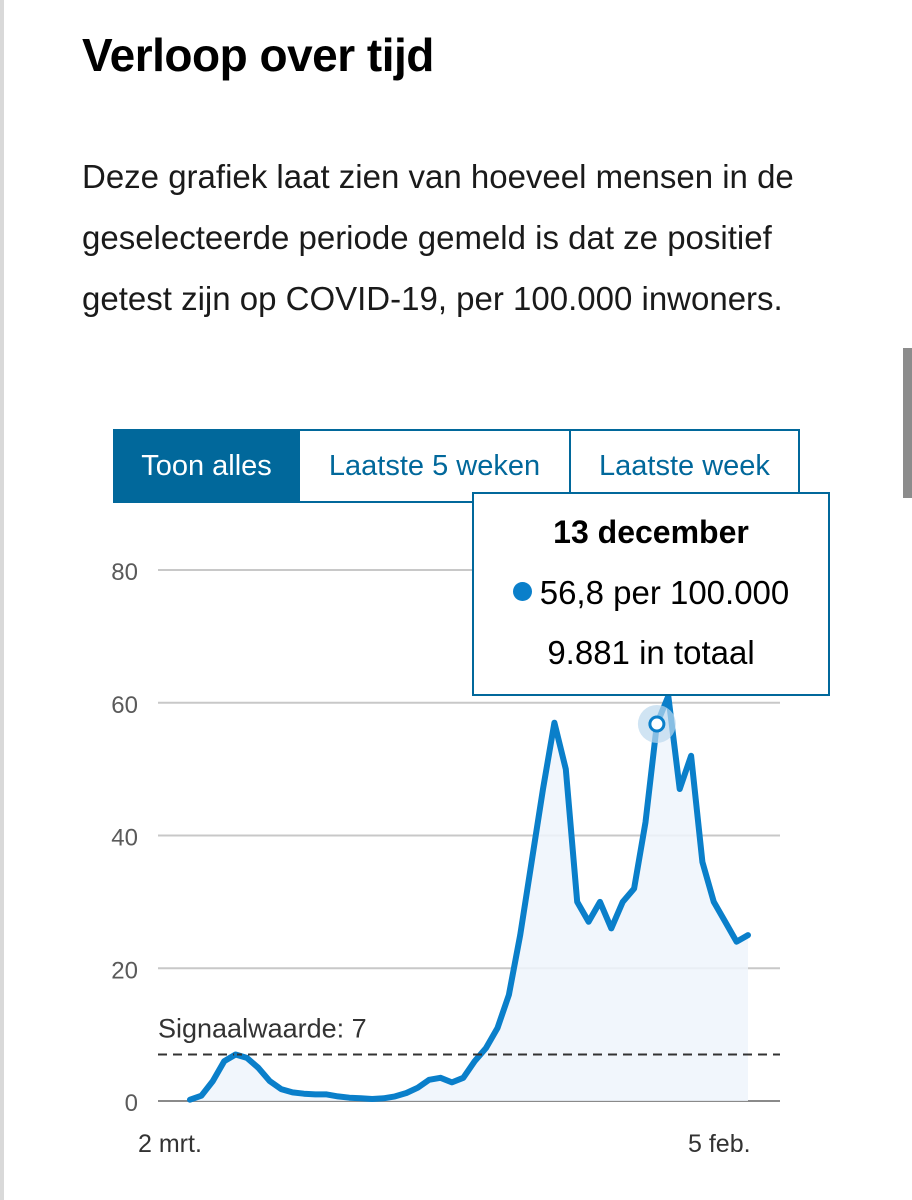 The width and height of the screenshot is (912, 1200). What do you see at coordinates (522, 591) in the screenshot?
I see `series-dot-icon` at bounding box center [522, 591].